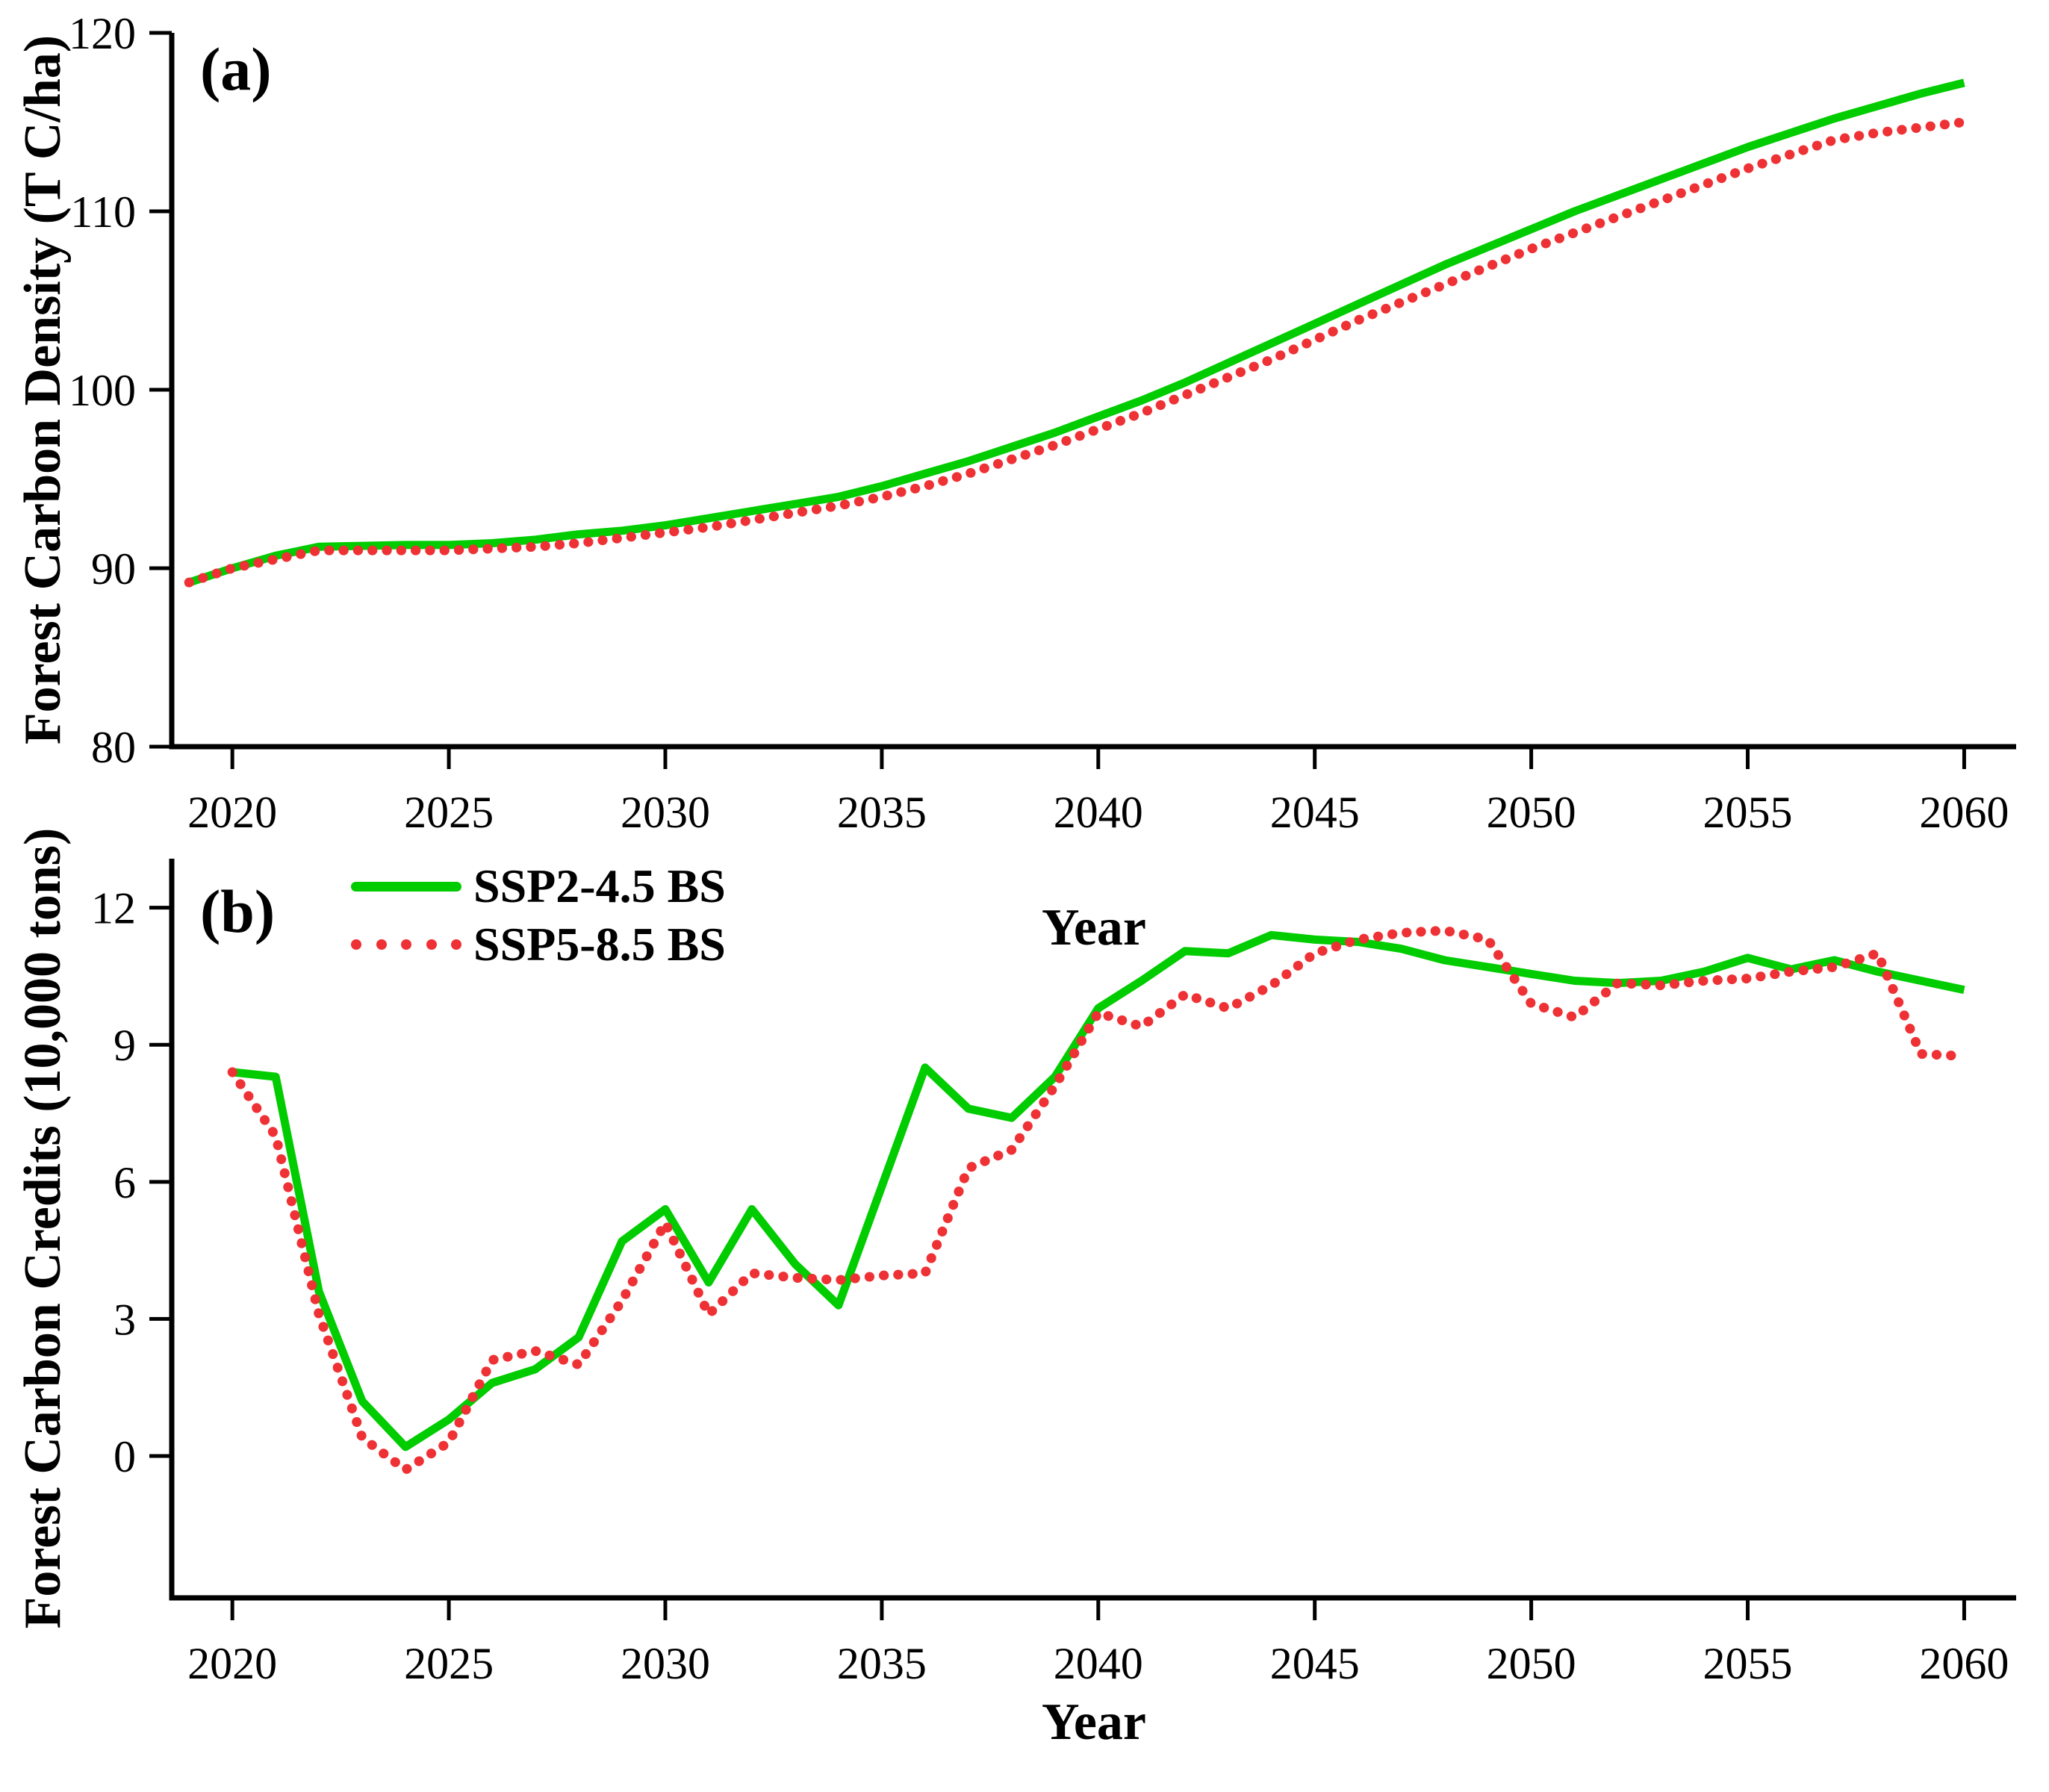  I want to click on panel-a-x-tick-label: 2045, so click(1315, 813).